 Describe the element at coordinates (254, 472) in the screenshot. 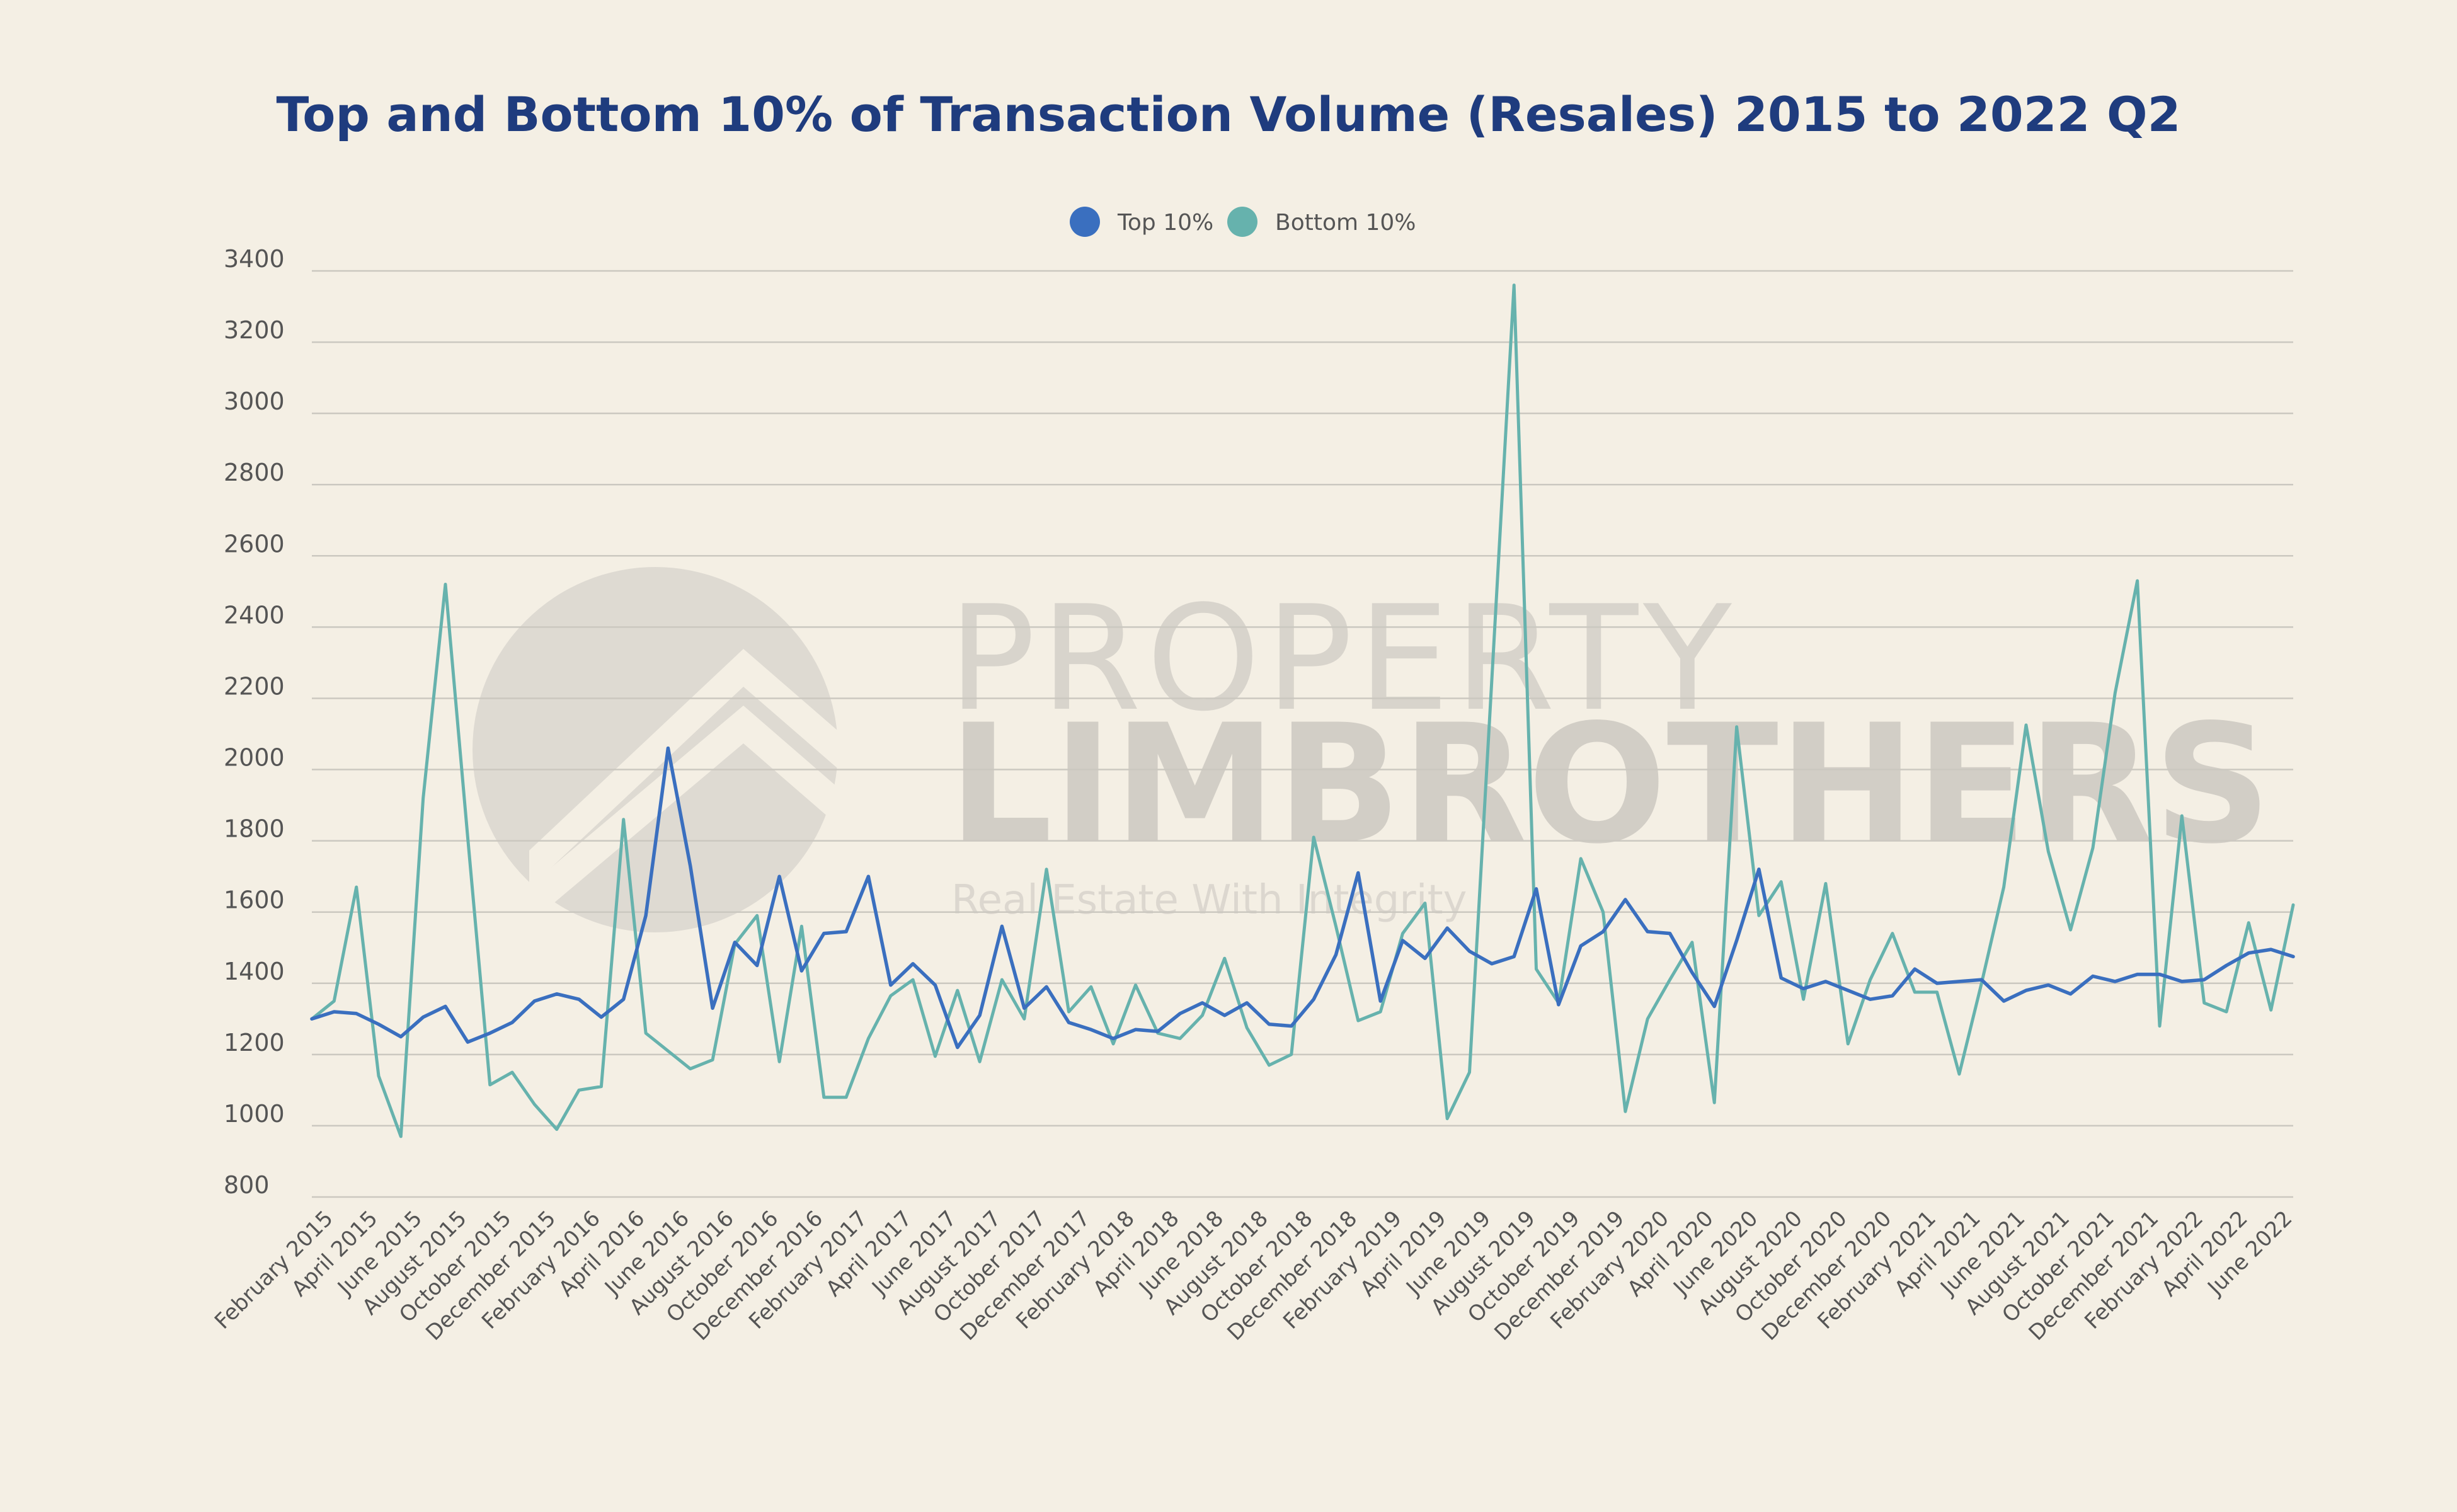

I see `y-tick-label: 2800` at that location.